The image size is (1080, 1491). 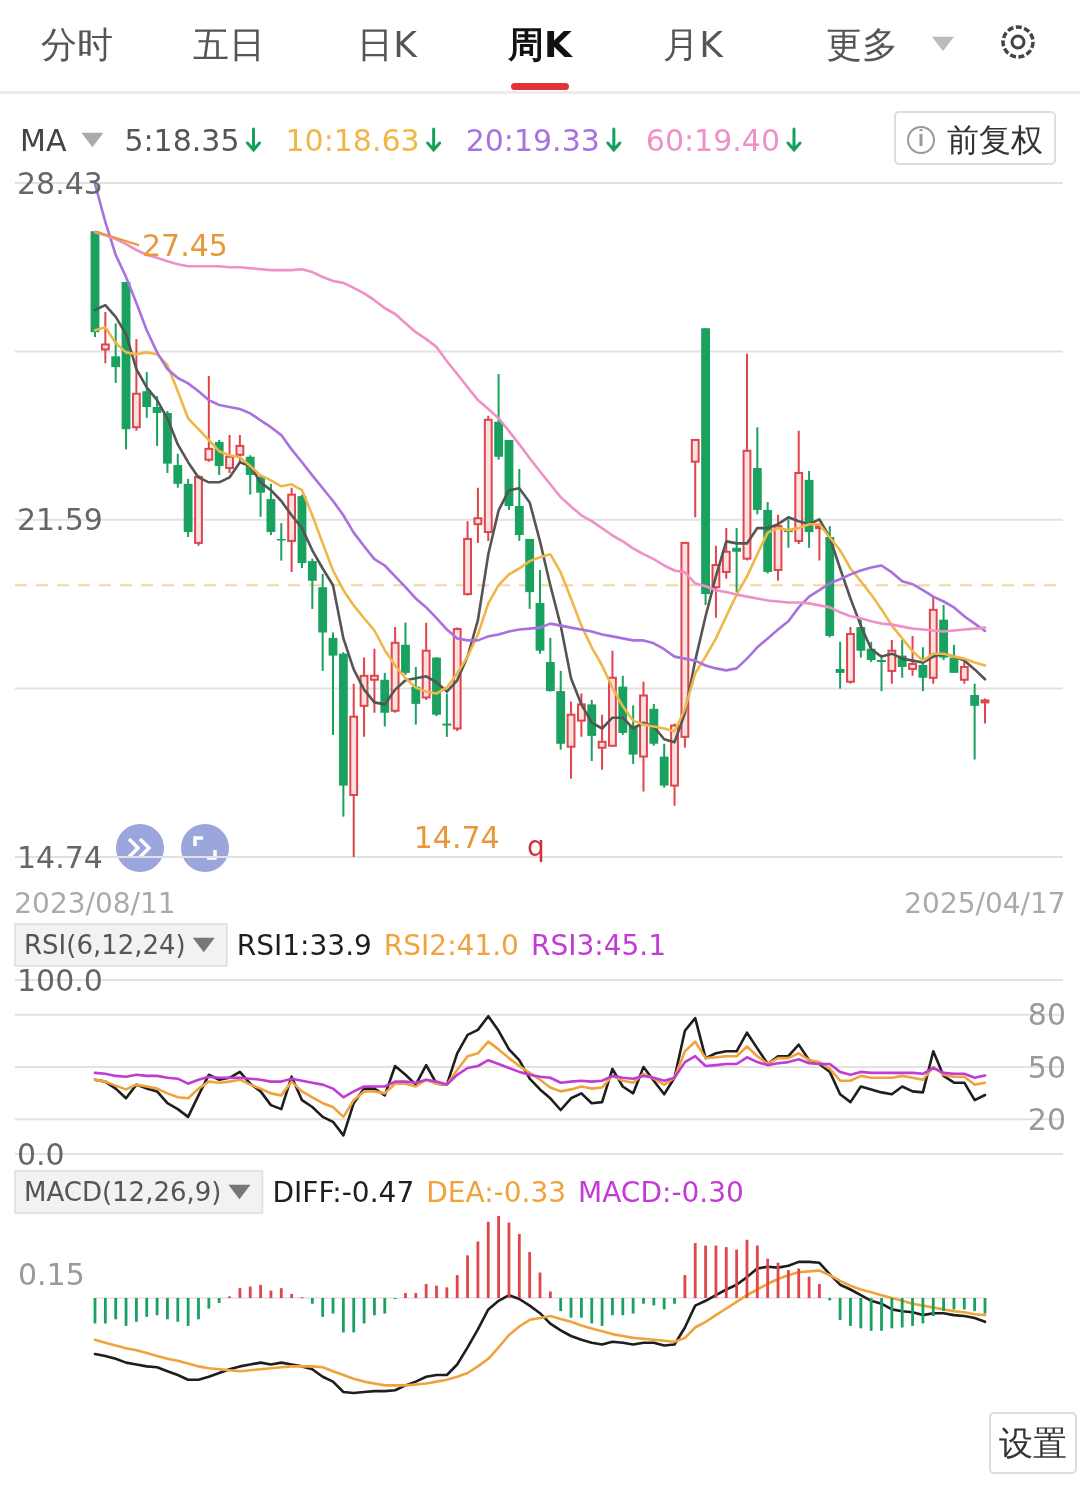 What do you see at coordinates (229, 44) in the screenshot?
I see `text: 五日` at bounding box center [229, 44].